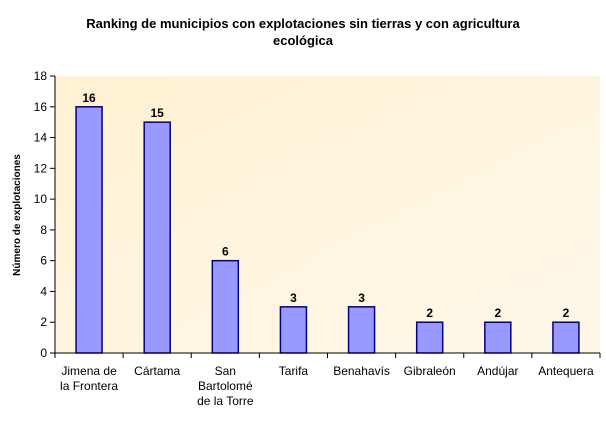  What do you see at coordinates (225, 371) in the screenshot?
I see `x-tick-label-line: San` at bounding box center [225, 371].